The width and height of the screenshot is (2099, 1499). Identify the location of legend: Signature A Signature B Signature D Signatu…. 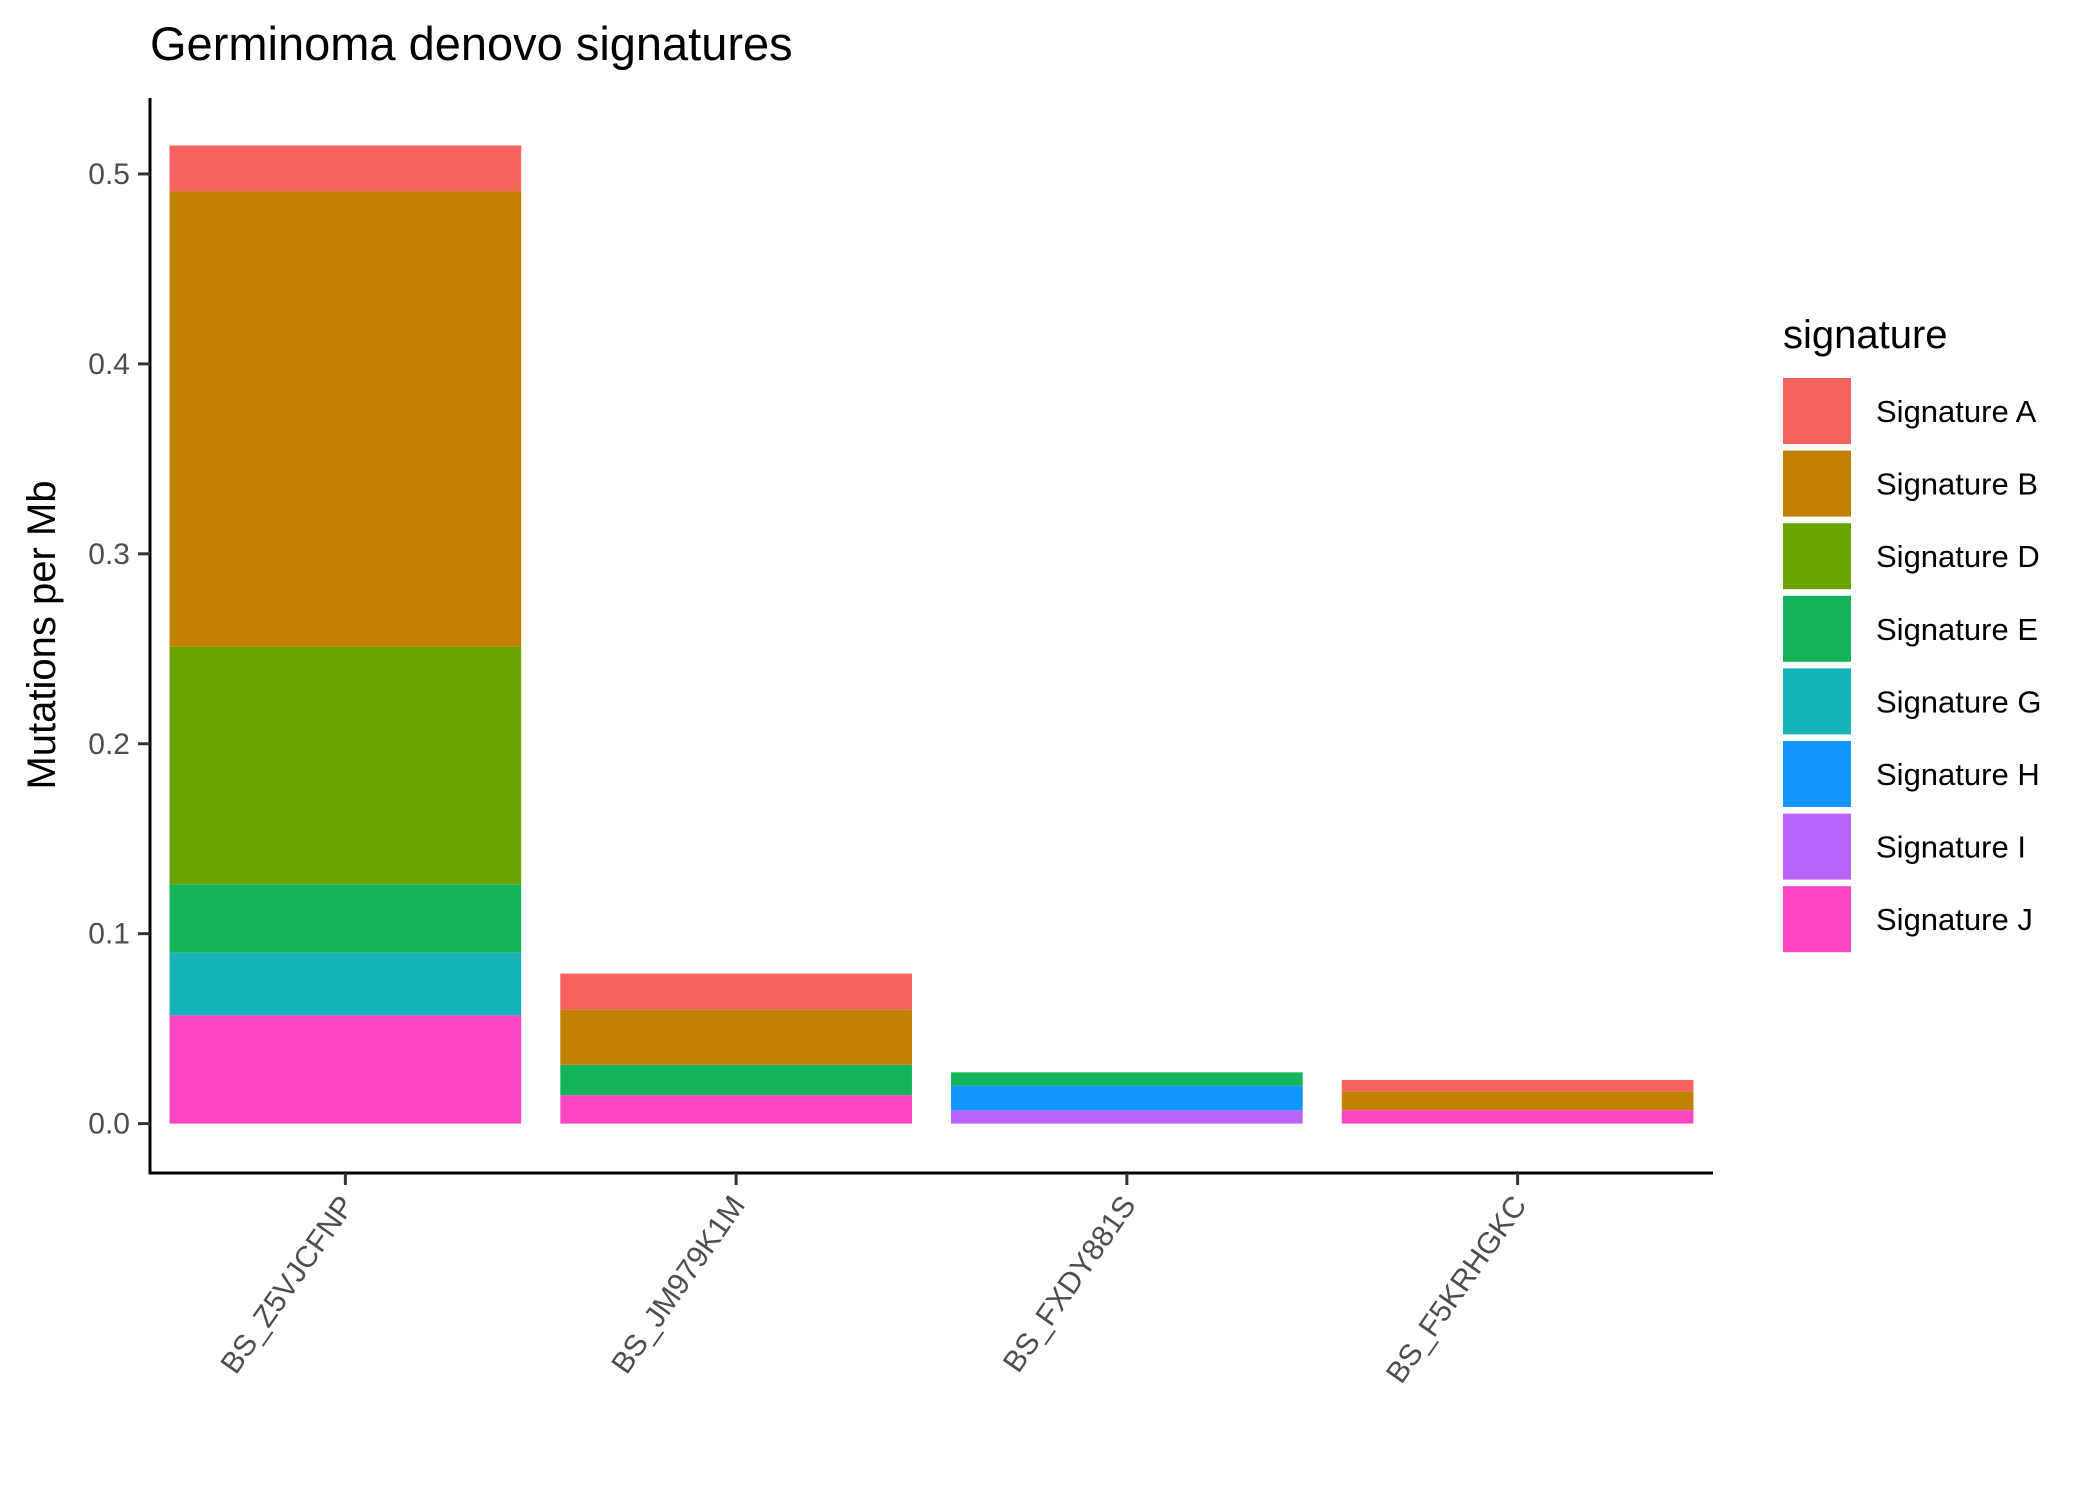
(1912, 665).